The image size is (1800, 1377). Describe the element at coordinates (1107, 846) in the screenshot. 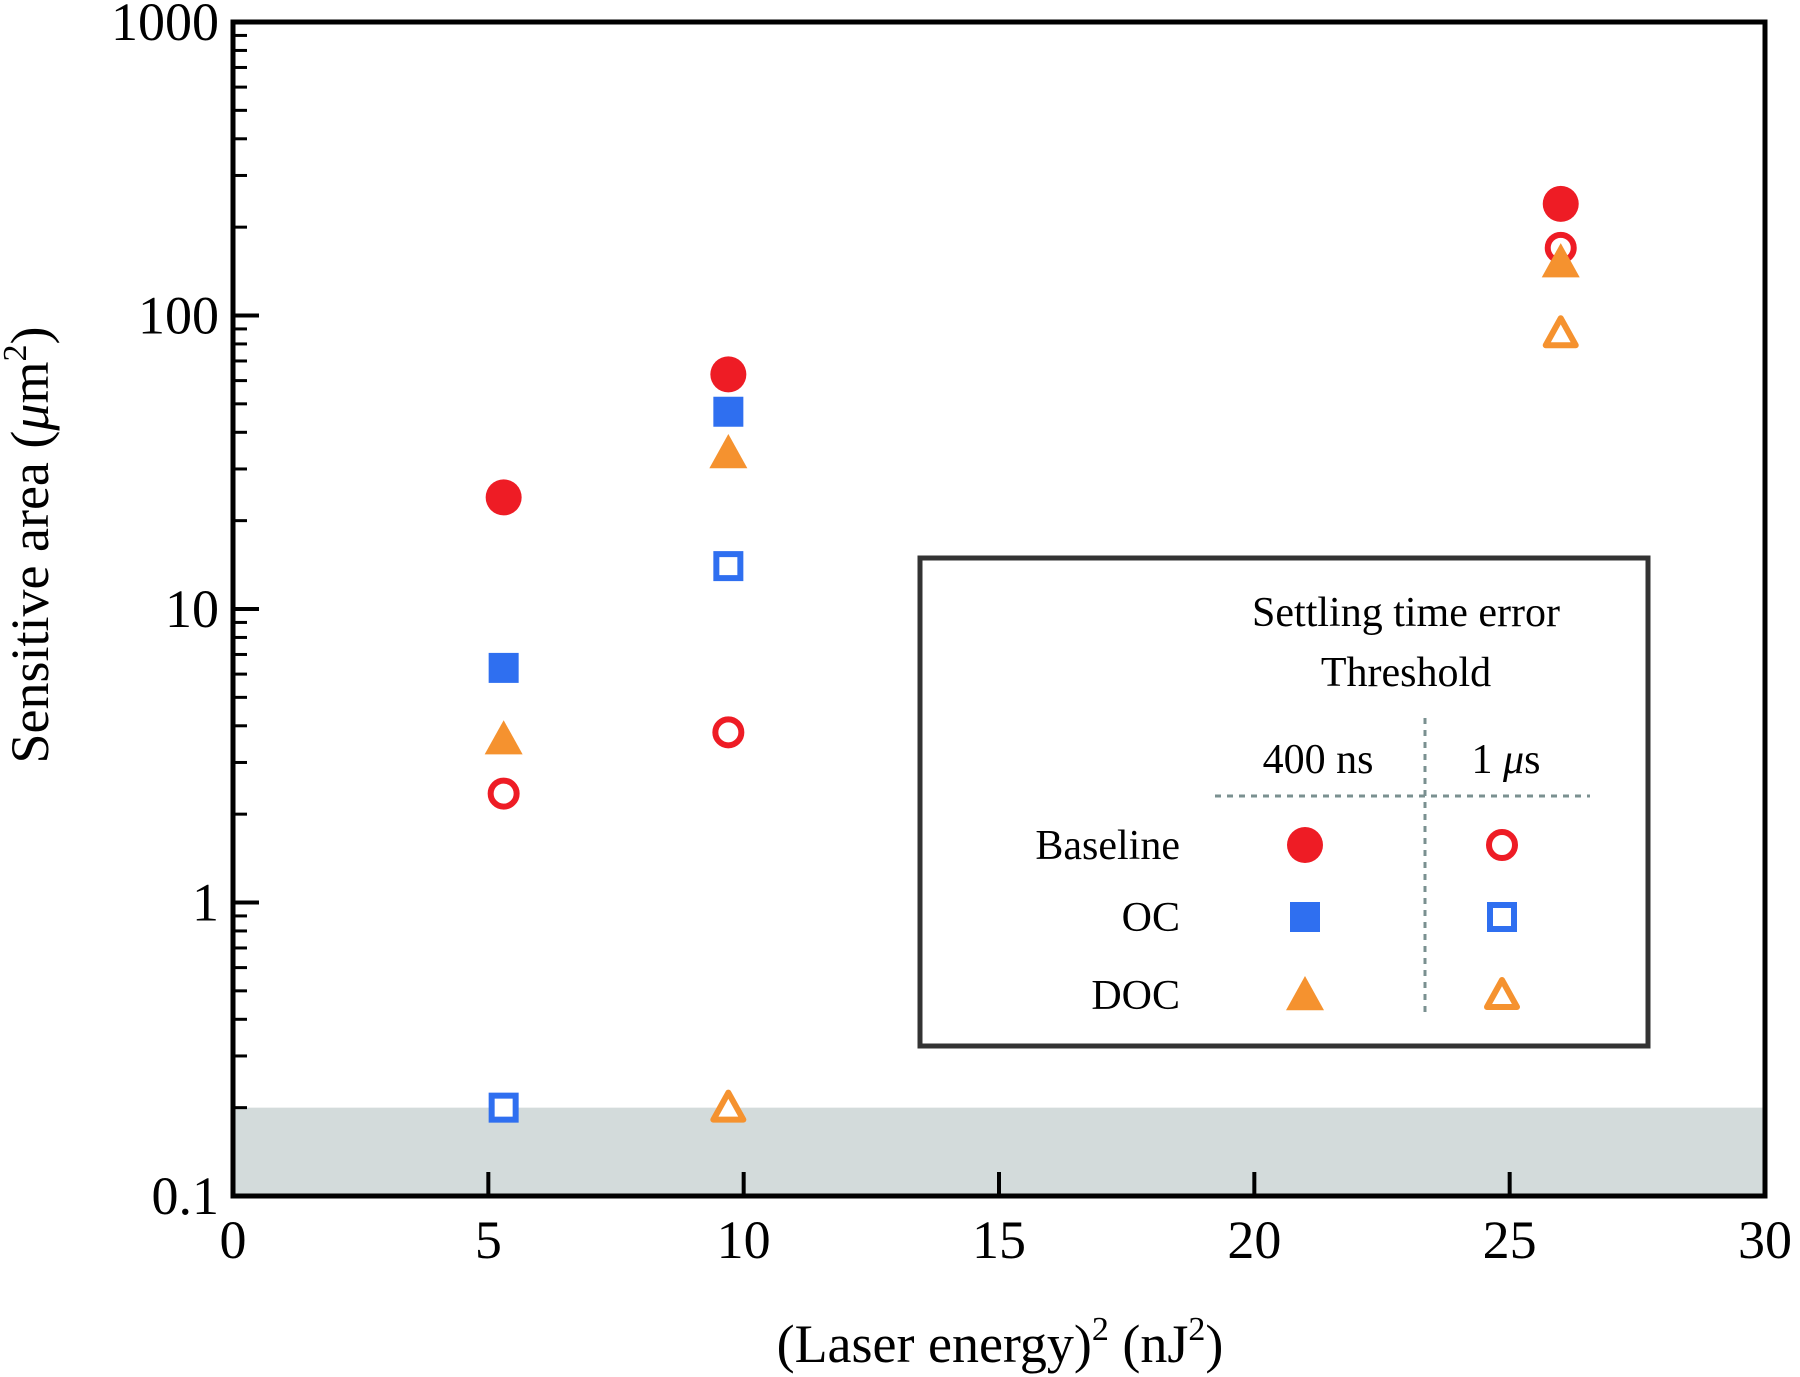

I see `legend-row-label: Baseline` at that location.